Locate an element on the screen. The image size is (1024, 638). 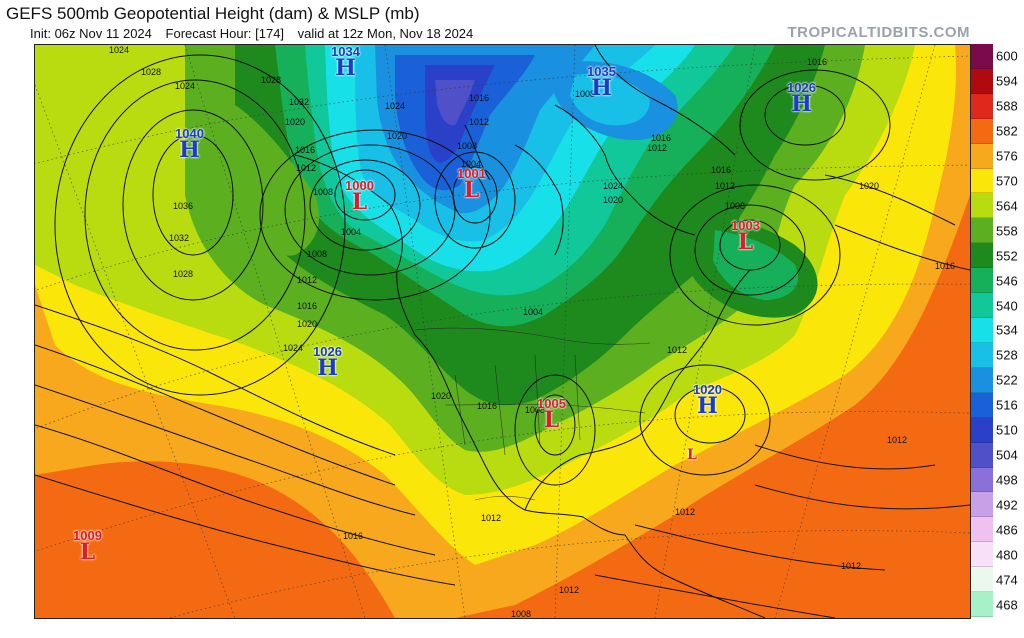
isobar-label: 1032 is located at coordinates (299, 102).